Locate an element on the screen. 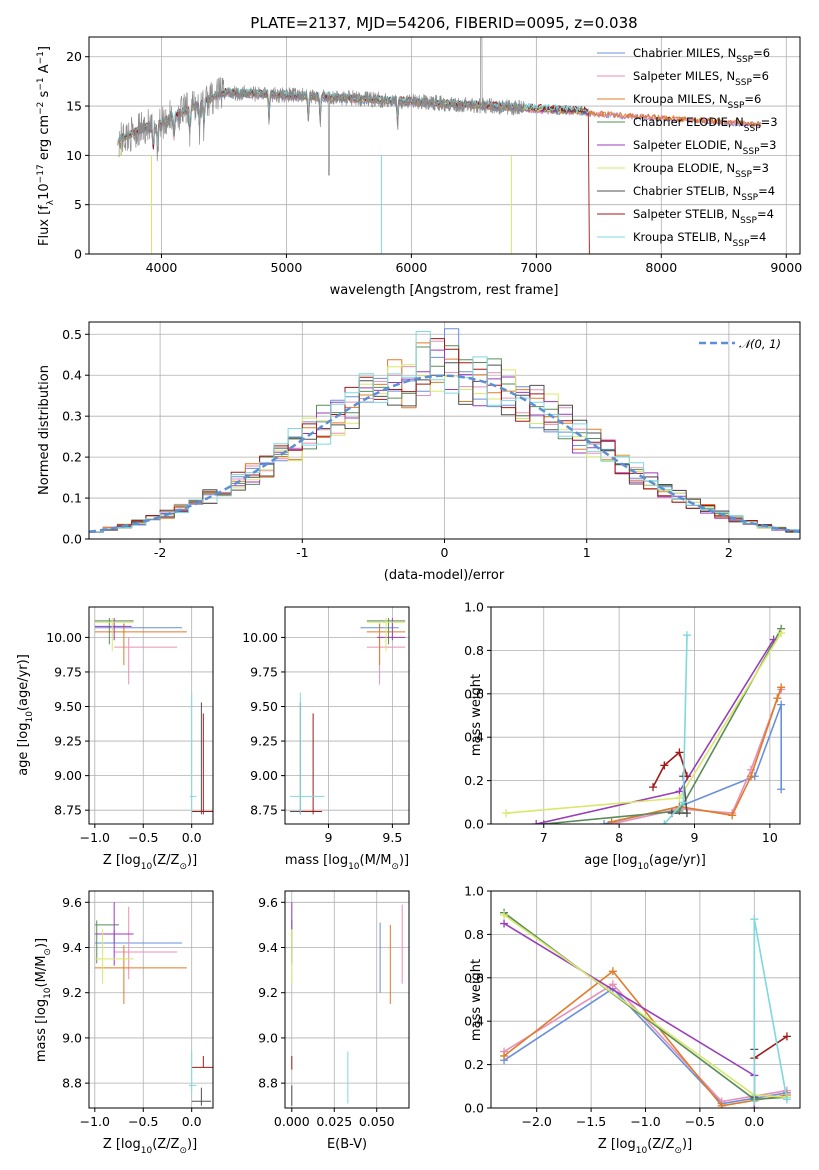  y-tick-label: 5 is located at coordinates (78, 204).